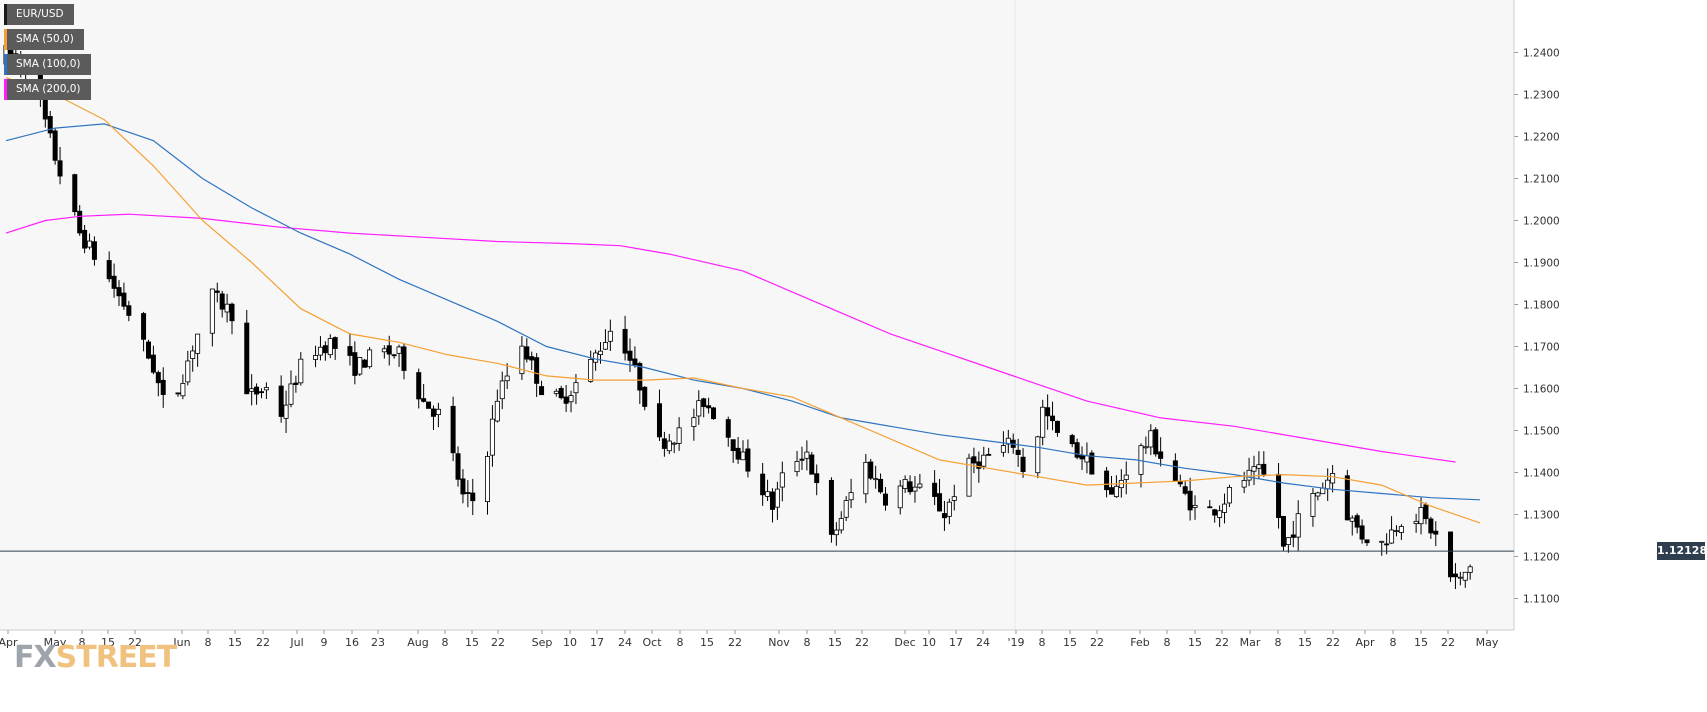  Describe the element at coordinates (44, 39) in the screenshot. I see `legend-item-sma50: SMA (50,0)` at that location.